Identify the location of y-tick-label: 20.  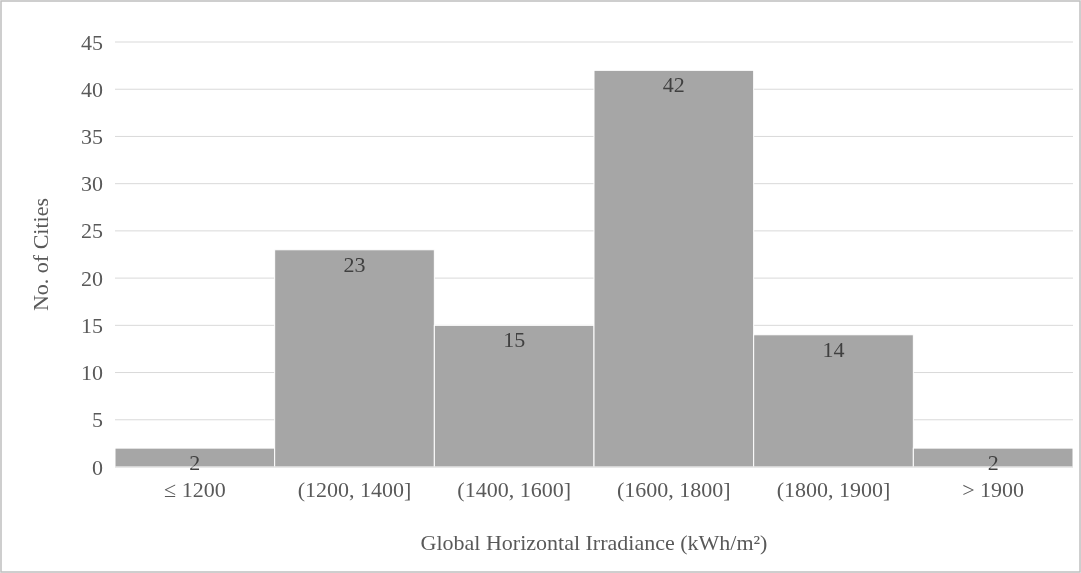
(92, 278).